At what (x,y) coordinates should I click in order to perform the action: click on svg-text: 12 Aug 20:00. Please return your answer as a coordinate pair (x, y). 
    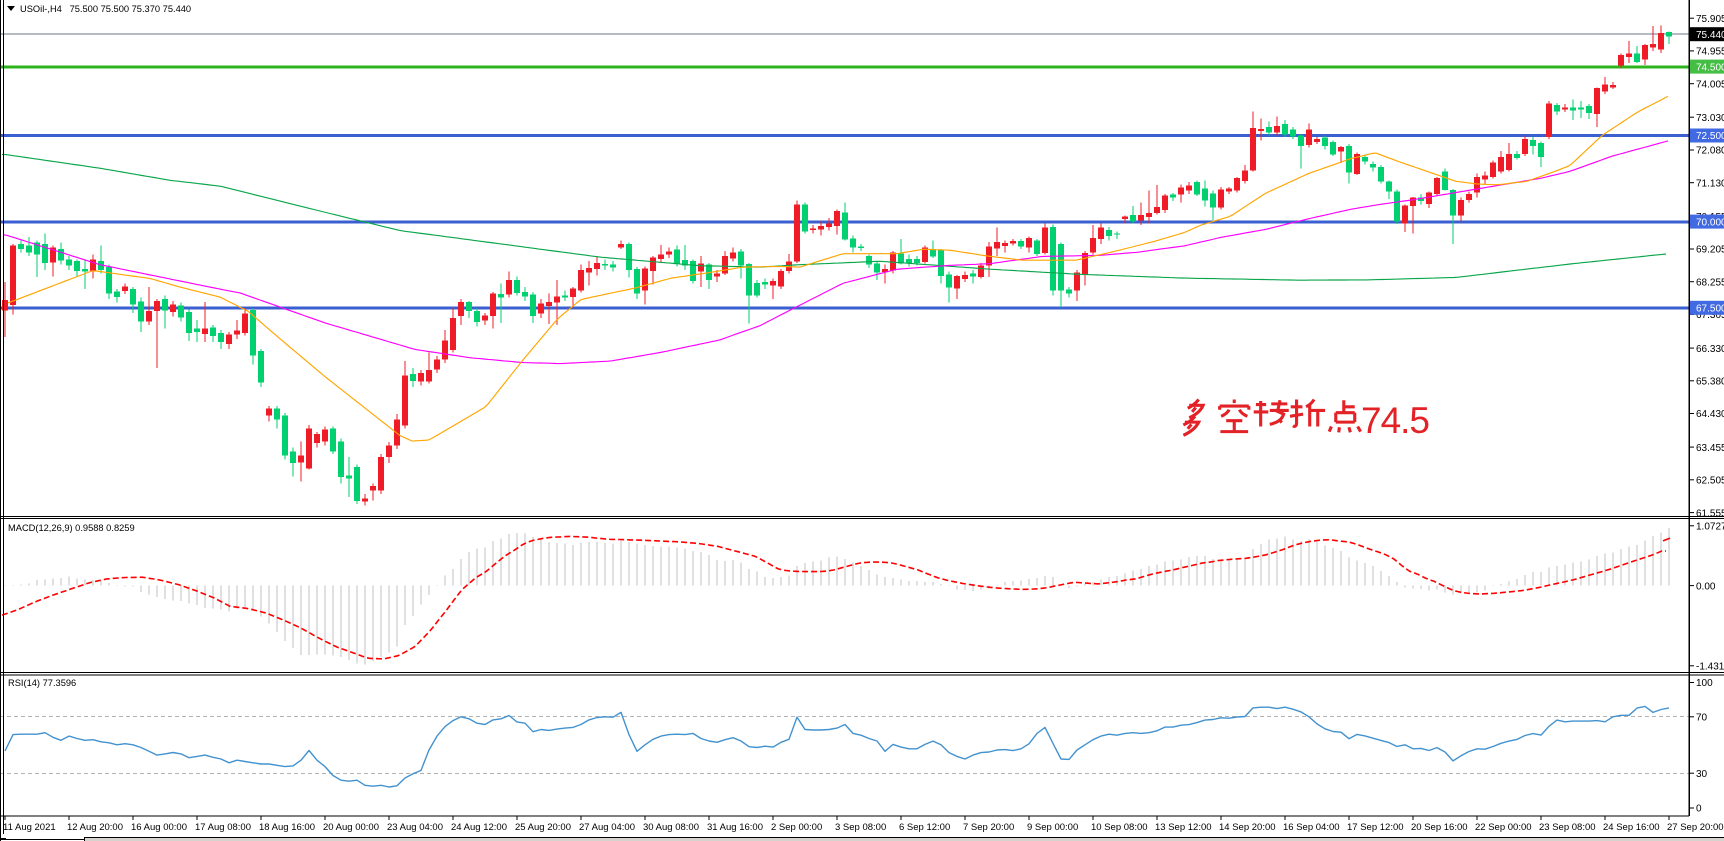
    Looking at the image, I should click on (95, 827).